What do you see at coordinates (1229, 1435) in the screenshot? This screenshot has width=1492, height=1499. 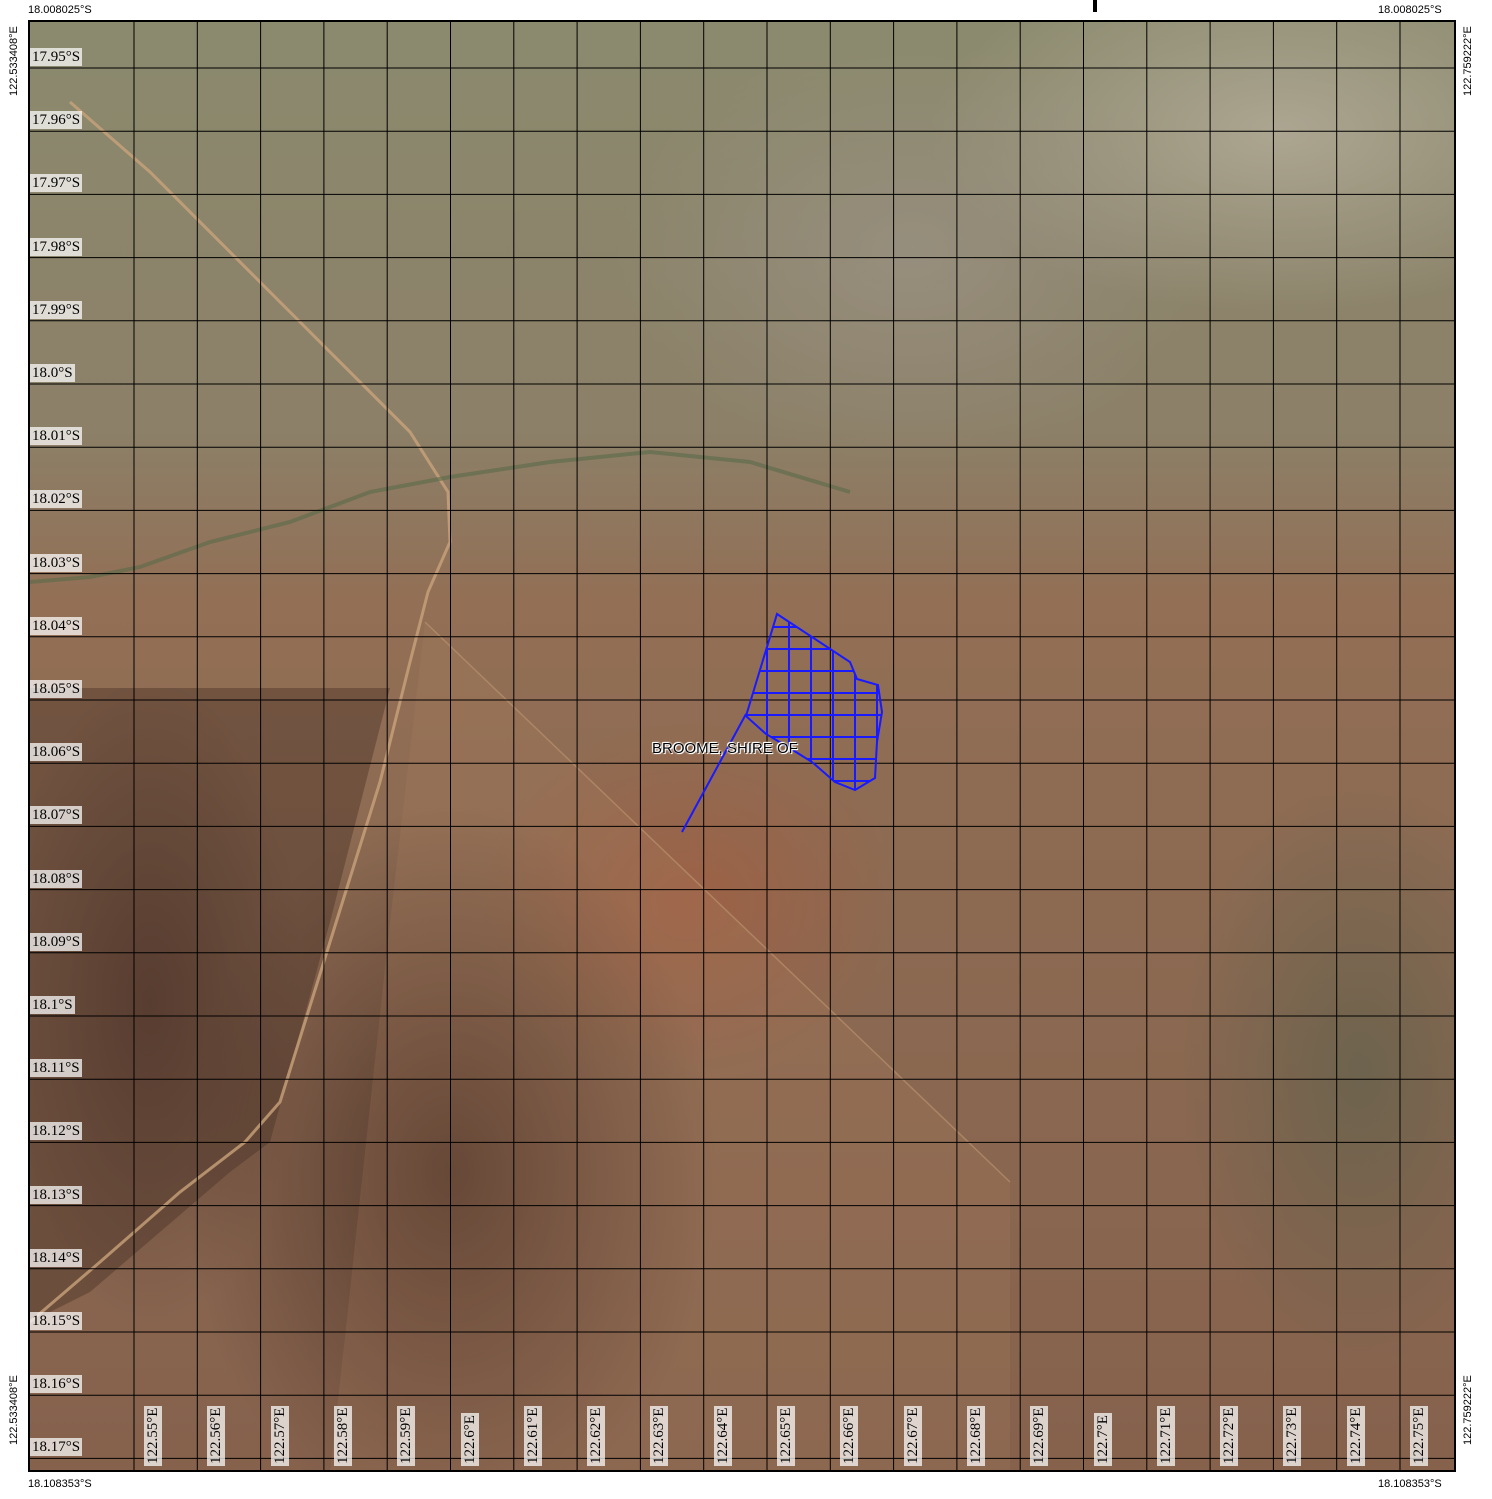 I see `longitude-label: 122.72°E` at bounding box center [1229, 1435].